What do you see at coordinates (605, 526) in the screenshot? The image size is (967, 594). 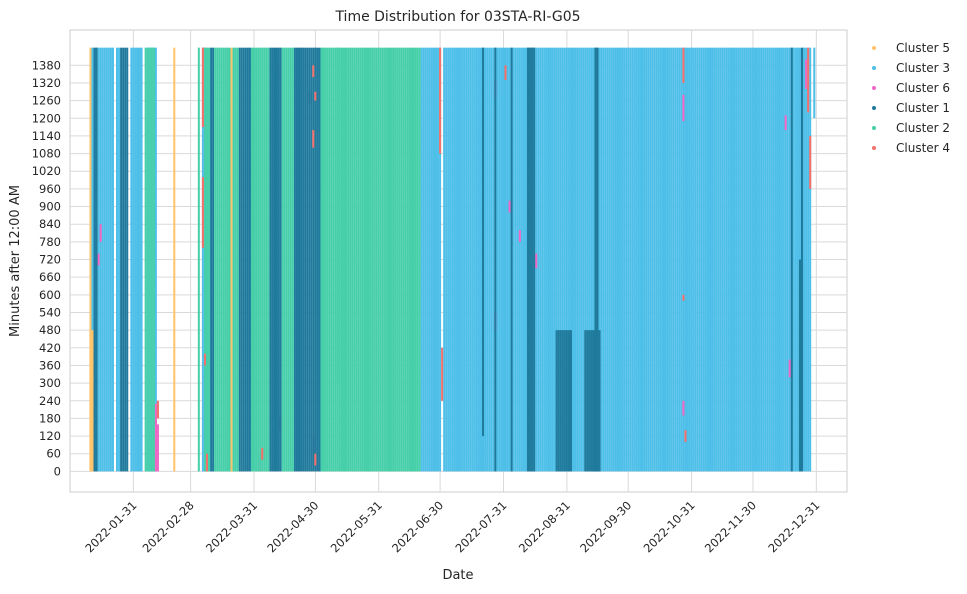 I see `x-tick-label: 2022-09-30` at bounding box center [605, 526].